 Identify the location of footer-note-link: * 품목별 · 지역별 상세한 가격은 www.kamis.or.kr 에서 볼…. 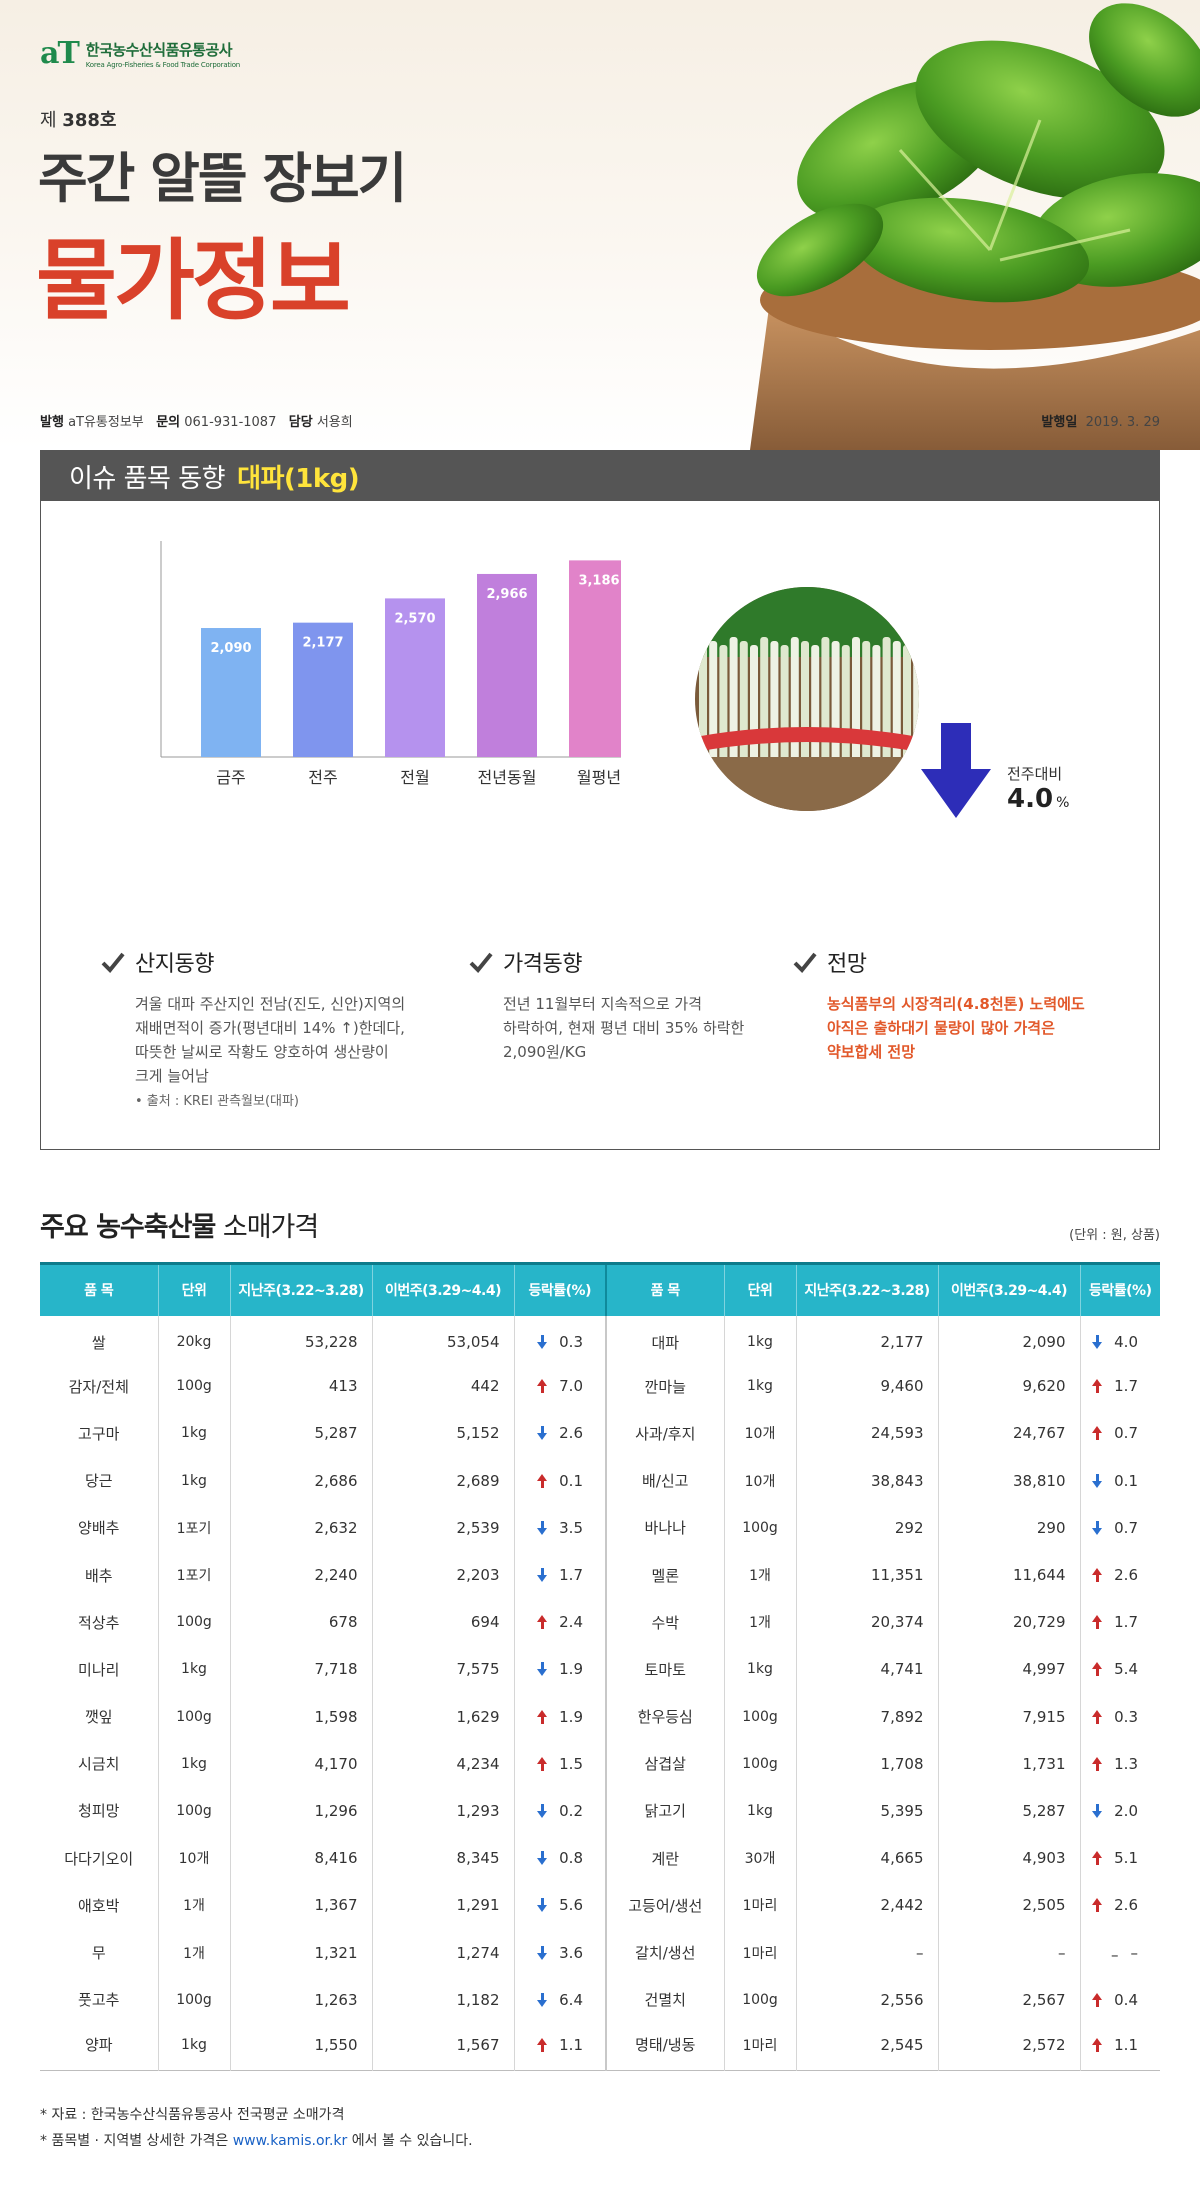
(256, 2141).